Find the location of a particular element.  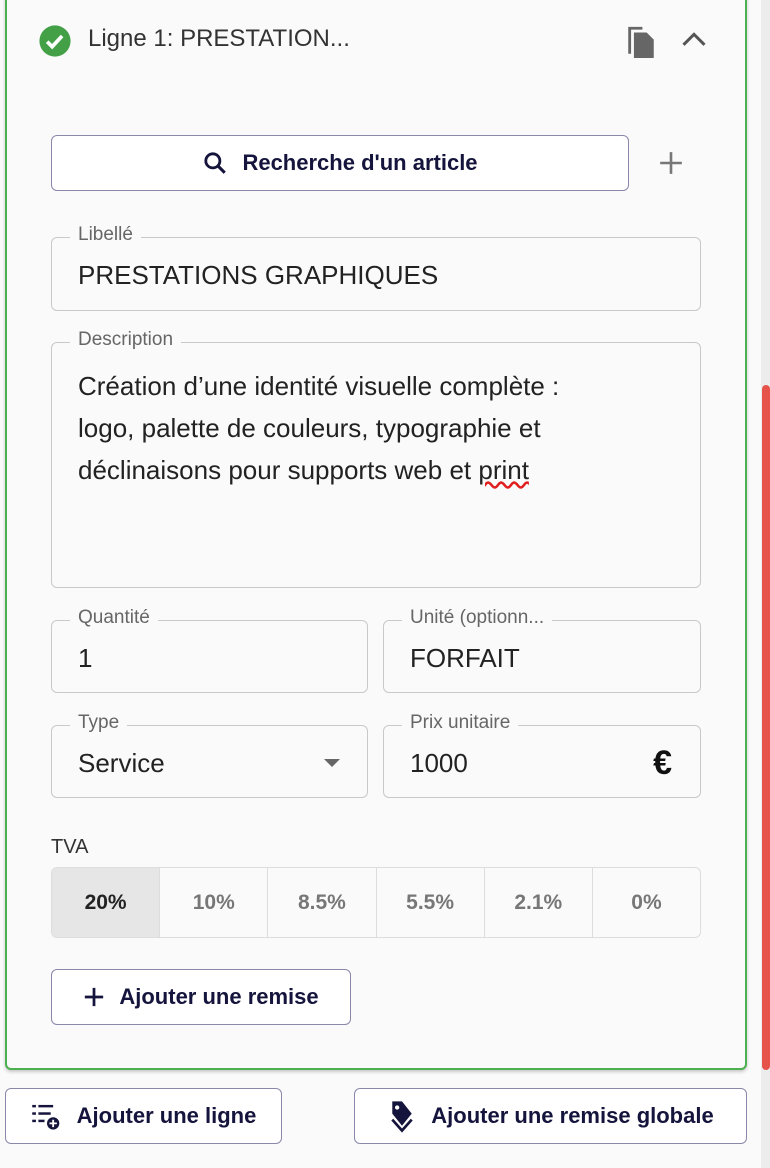

add-discount-button: Ajouter une remise is located at coordinates (201, 997).